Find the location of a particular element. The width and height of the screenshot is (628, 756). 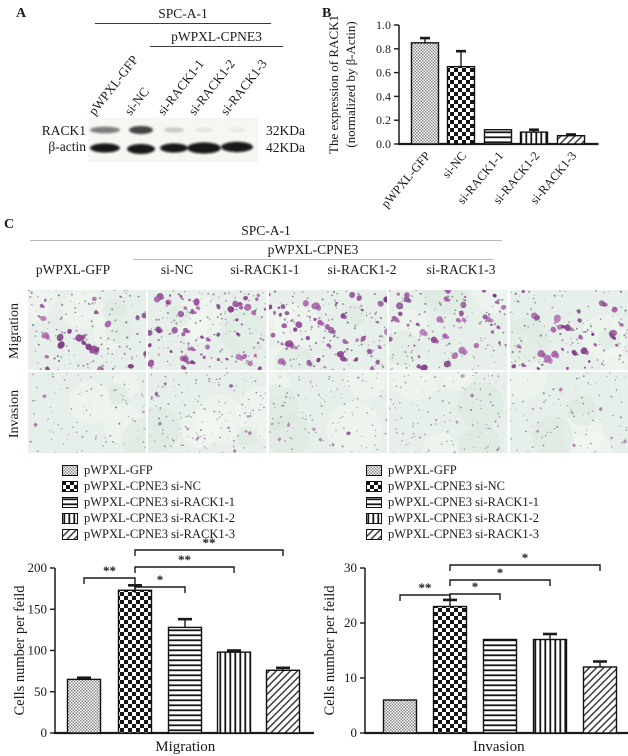

blot-mw-label-32: 32KDa is located at coordinates (285, 130).